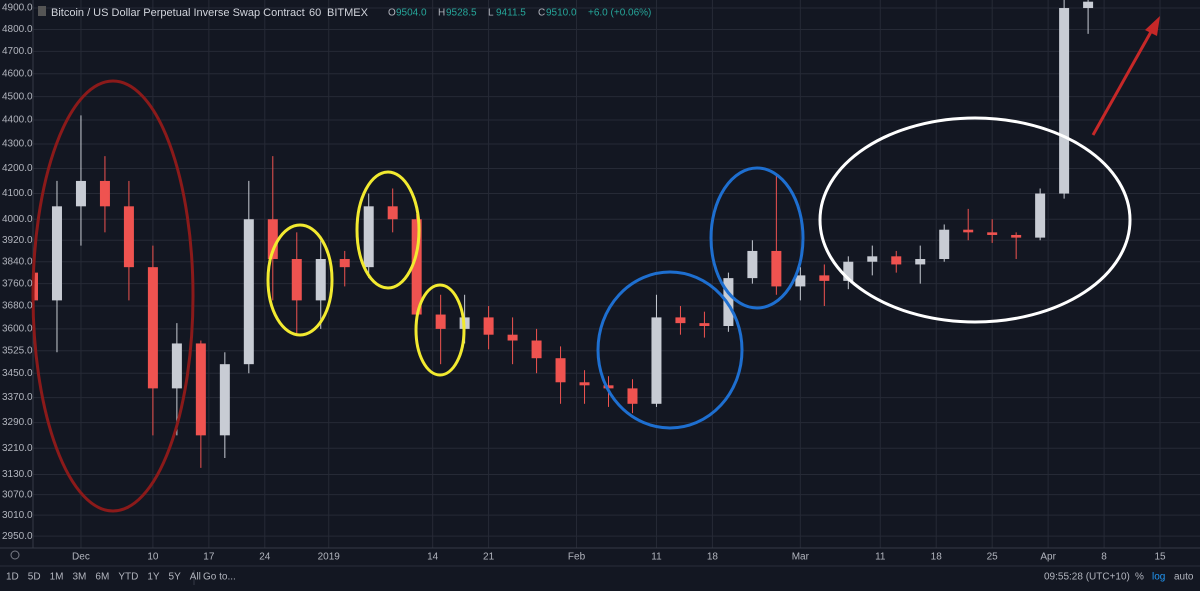 The width and height of the screenshot is (1200, 591). Describe the element at coordinates (801, 557) in the screenshot. I see `x-tick-label: Mar` at that location.